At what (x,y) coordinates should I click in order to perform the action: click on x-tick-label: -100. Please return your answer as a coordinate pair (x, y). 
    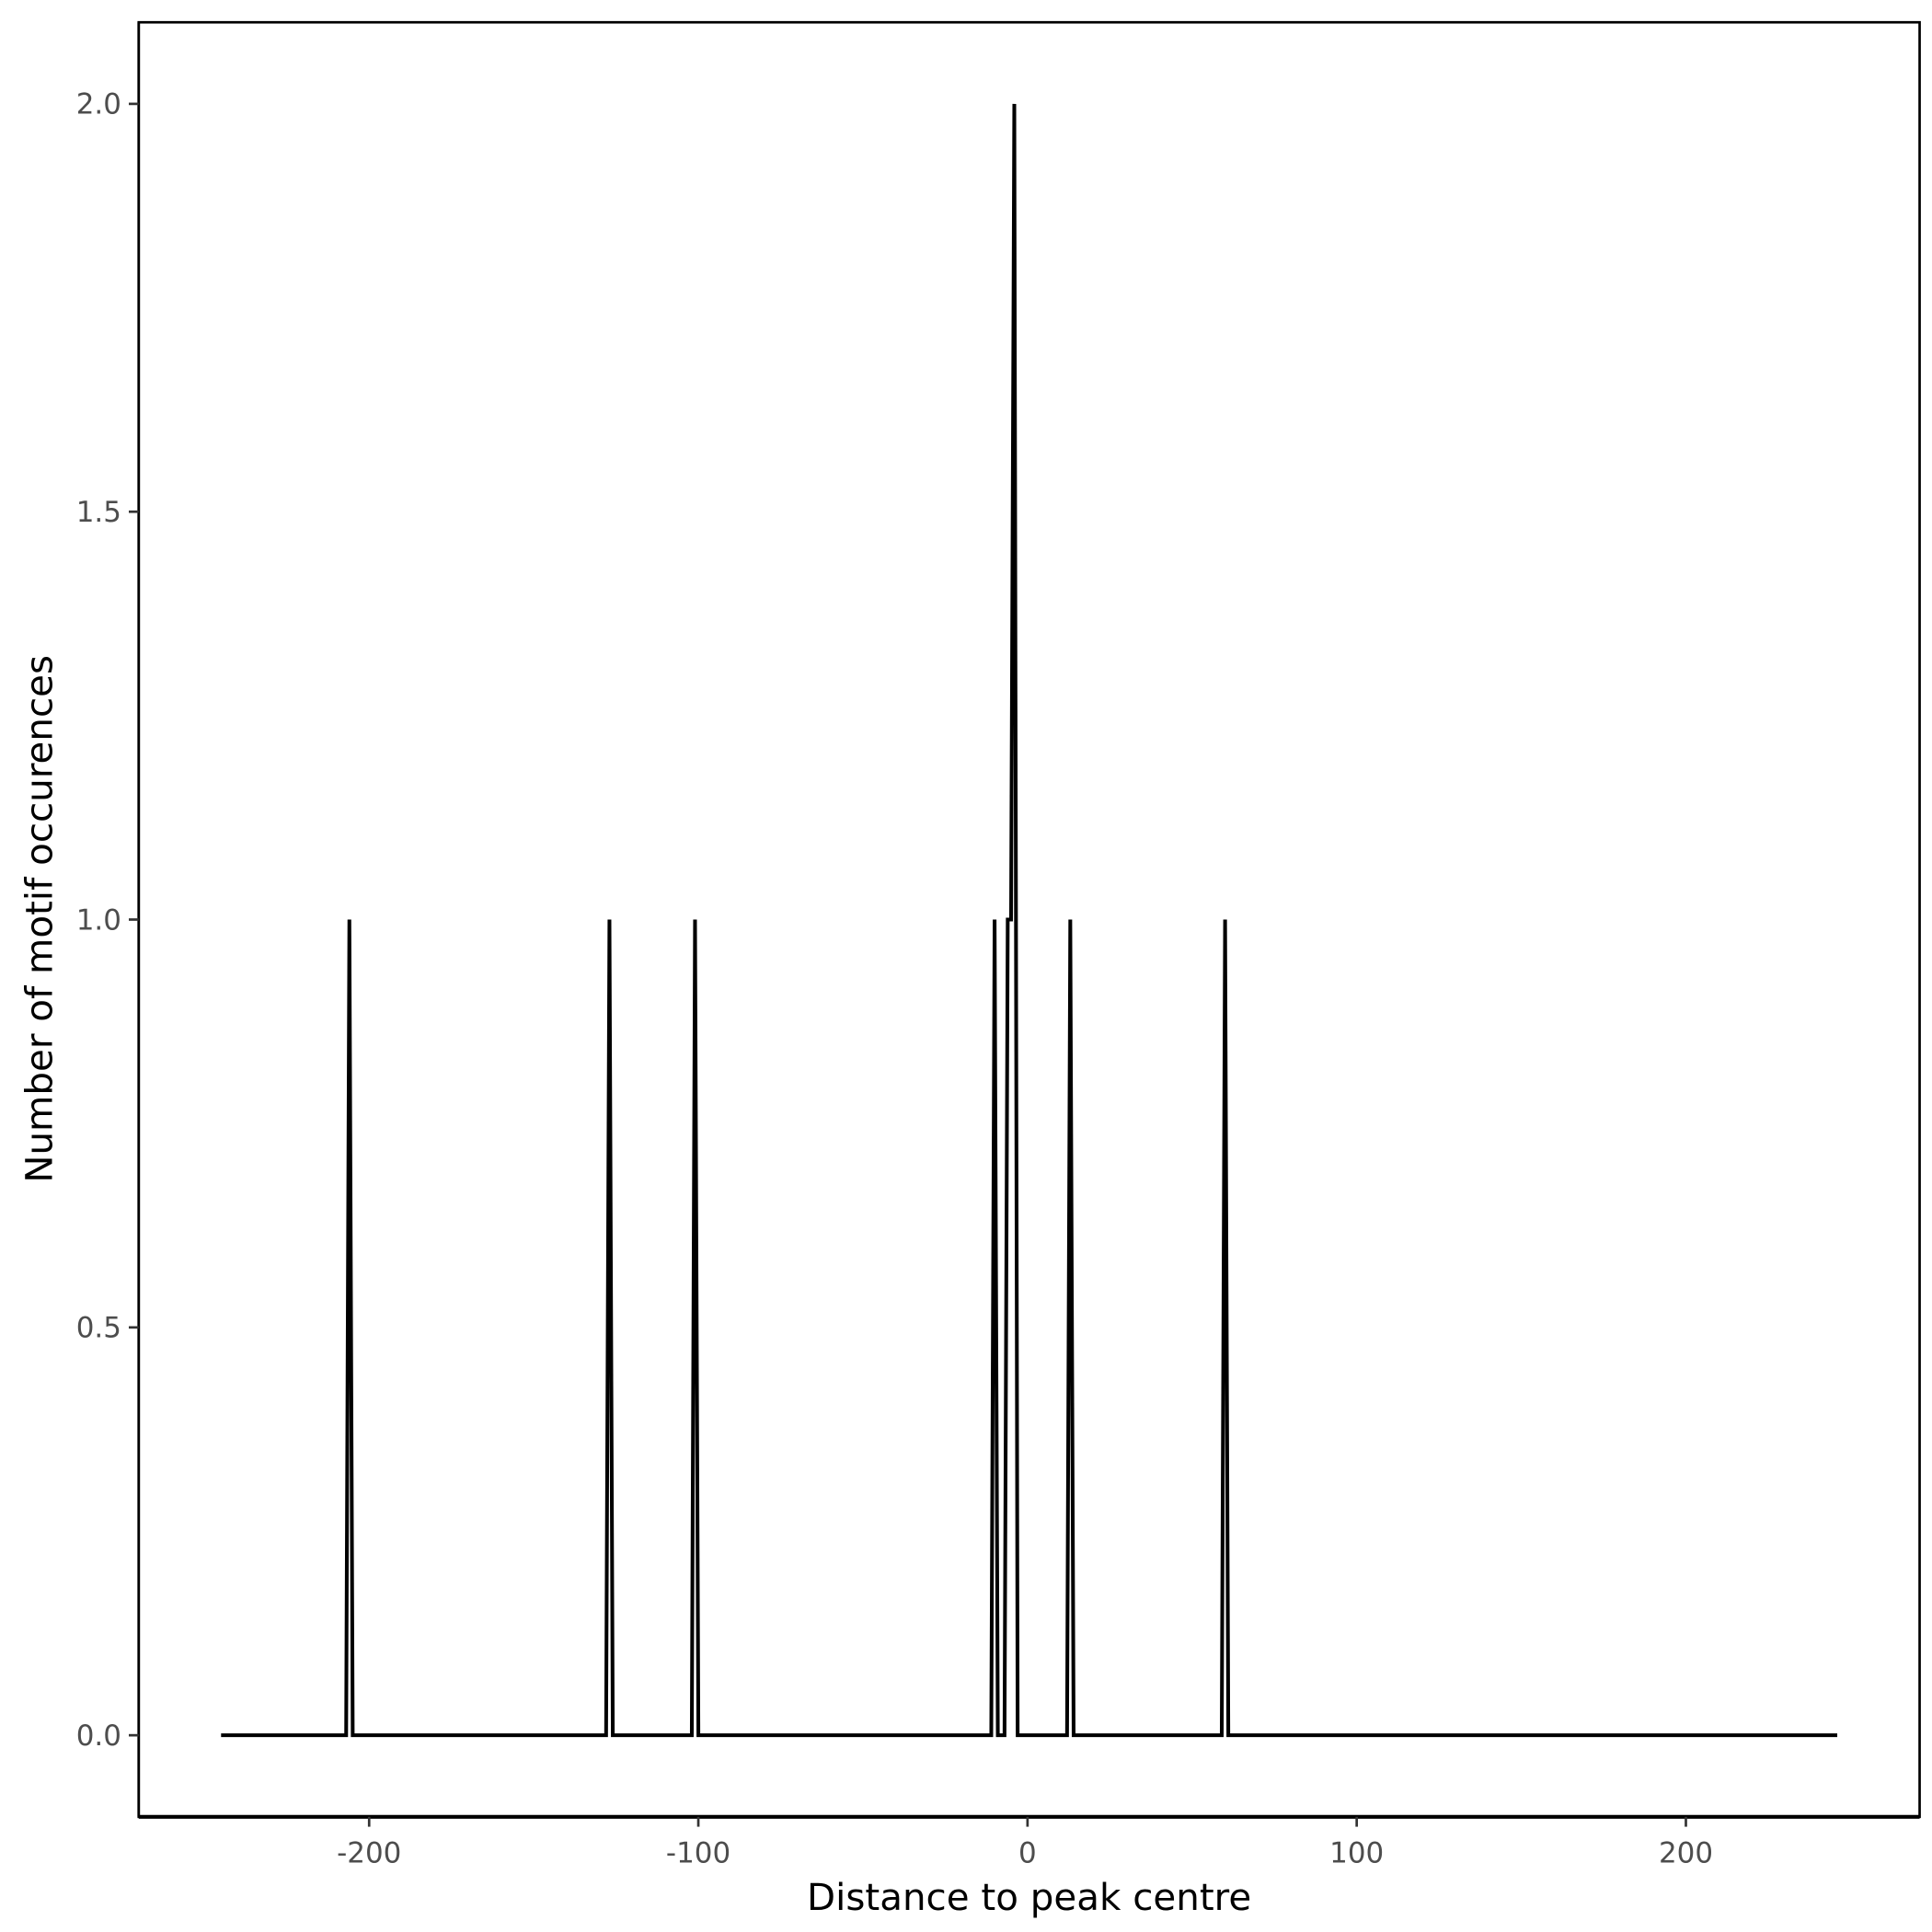
    Looking at the image, I should click on (698, 1853).